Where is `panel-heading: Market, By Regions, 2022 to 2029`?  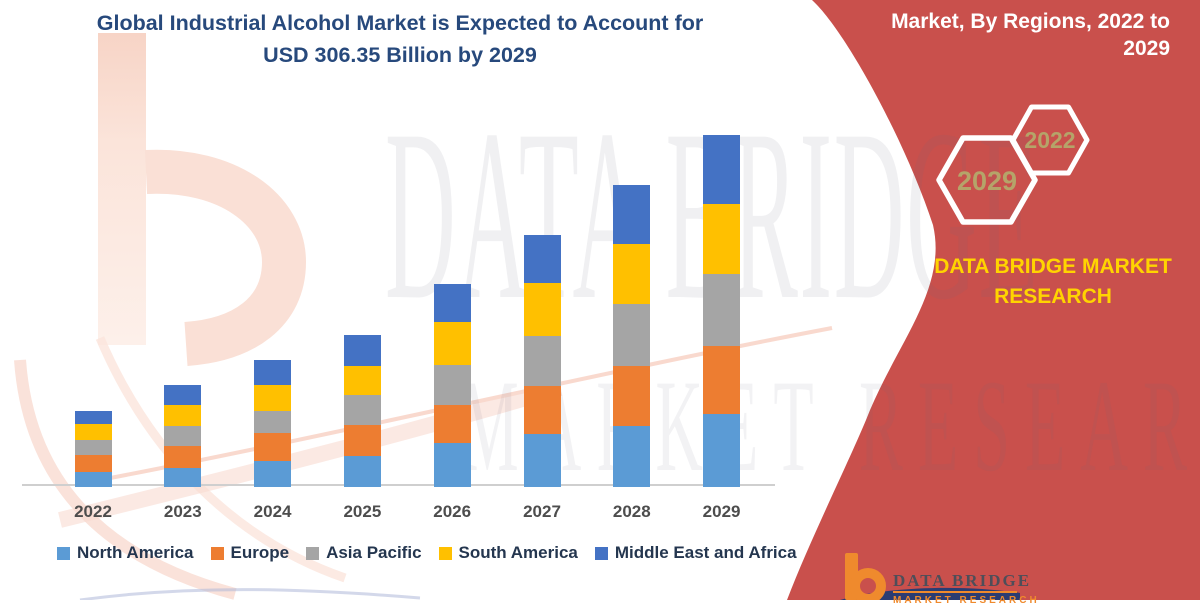 panel-heading: Market, By Regions, 2022 to 2029 is located at coordinates (1012, 35).